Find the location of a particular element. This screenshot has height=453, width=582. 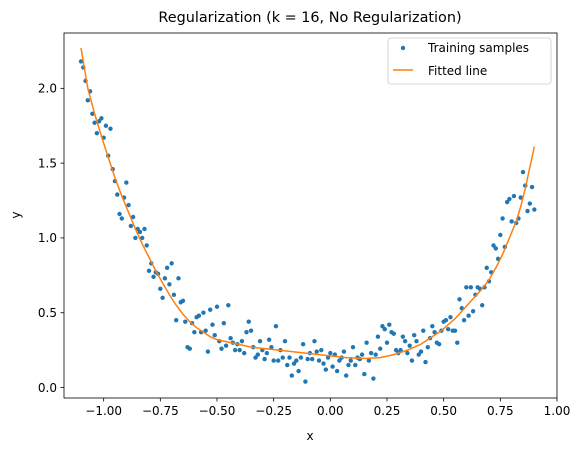

legend-label-training-samples: Training samples is located at coordinates (478, 48).